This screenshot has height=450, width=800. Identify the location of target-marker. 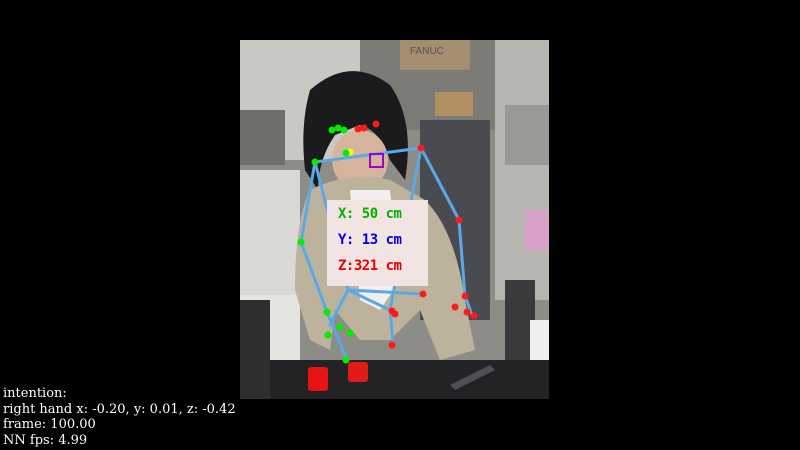
(376, 160).